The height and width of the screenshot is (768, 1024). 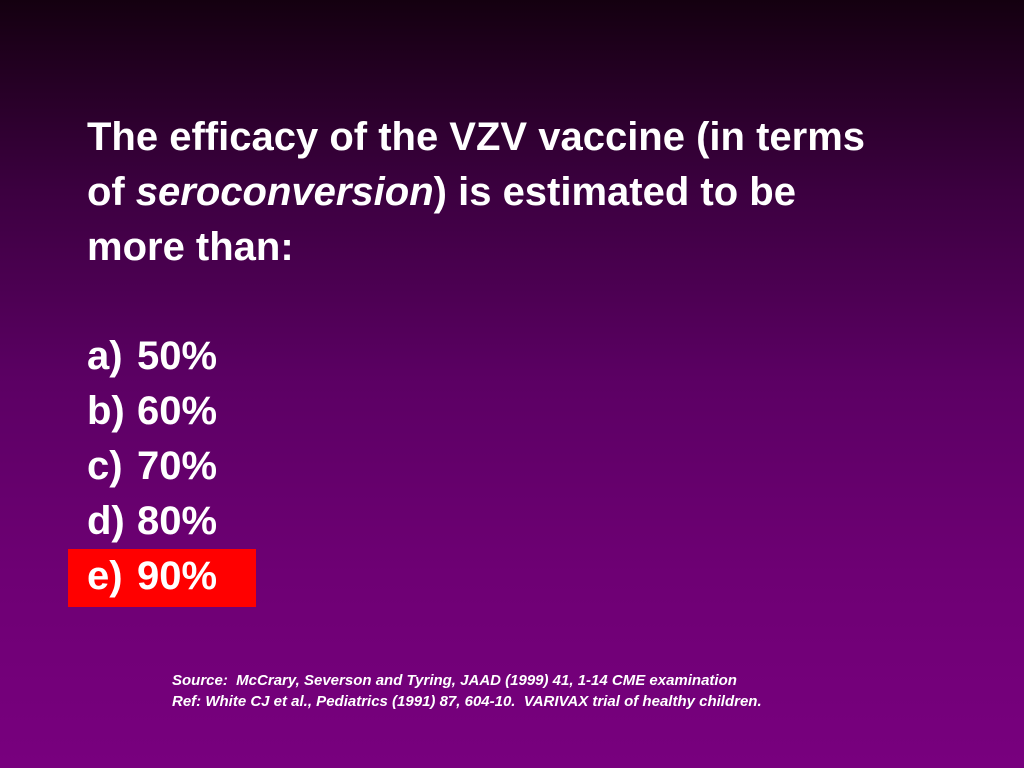 What do you see at coordinates (177, 576) in the screenshot?
I see `option-text: 90%` at bounding box center [177, 576].